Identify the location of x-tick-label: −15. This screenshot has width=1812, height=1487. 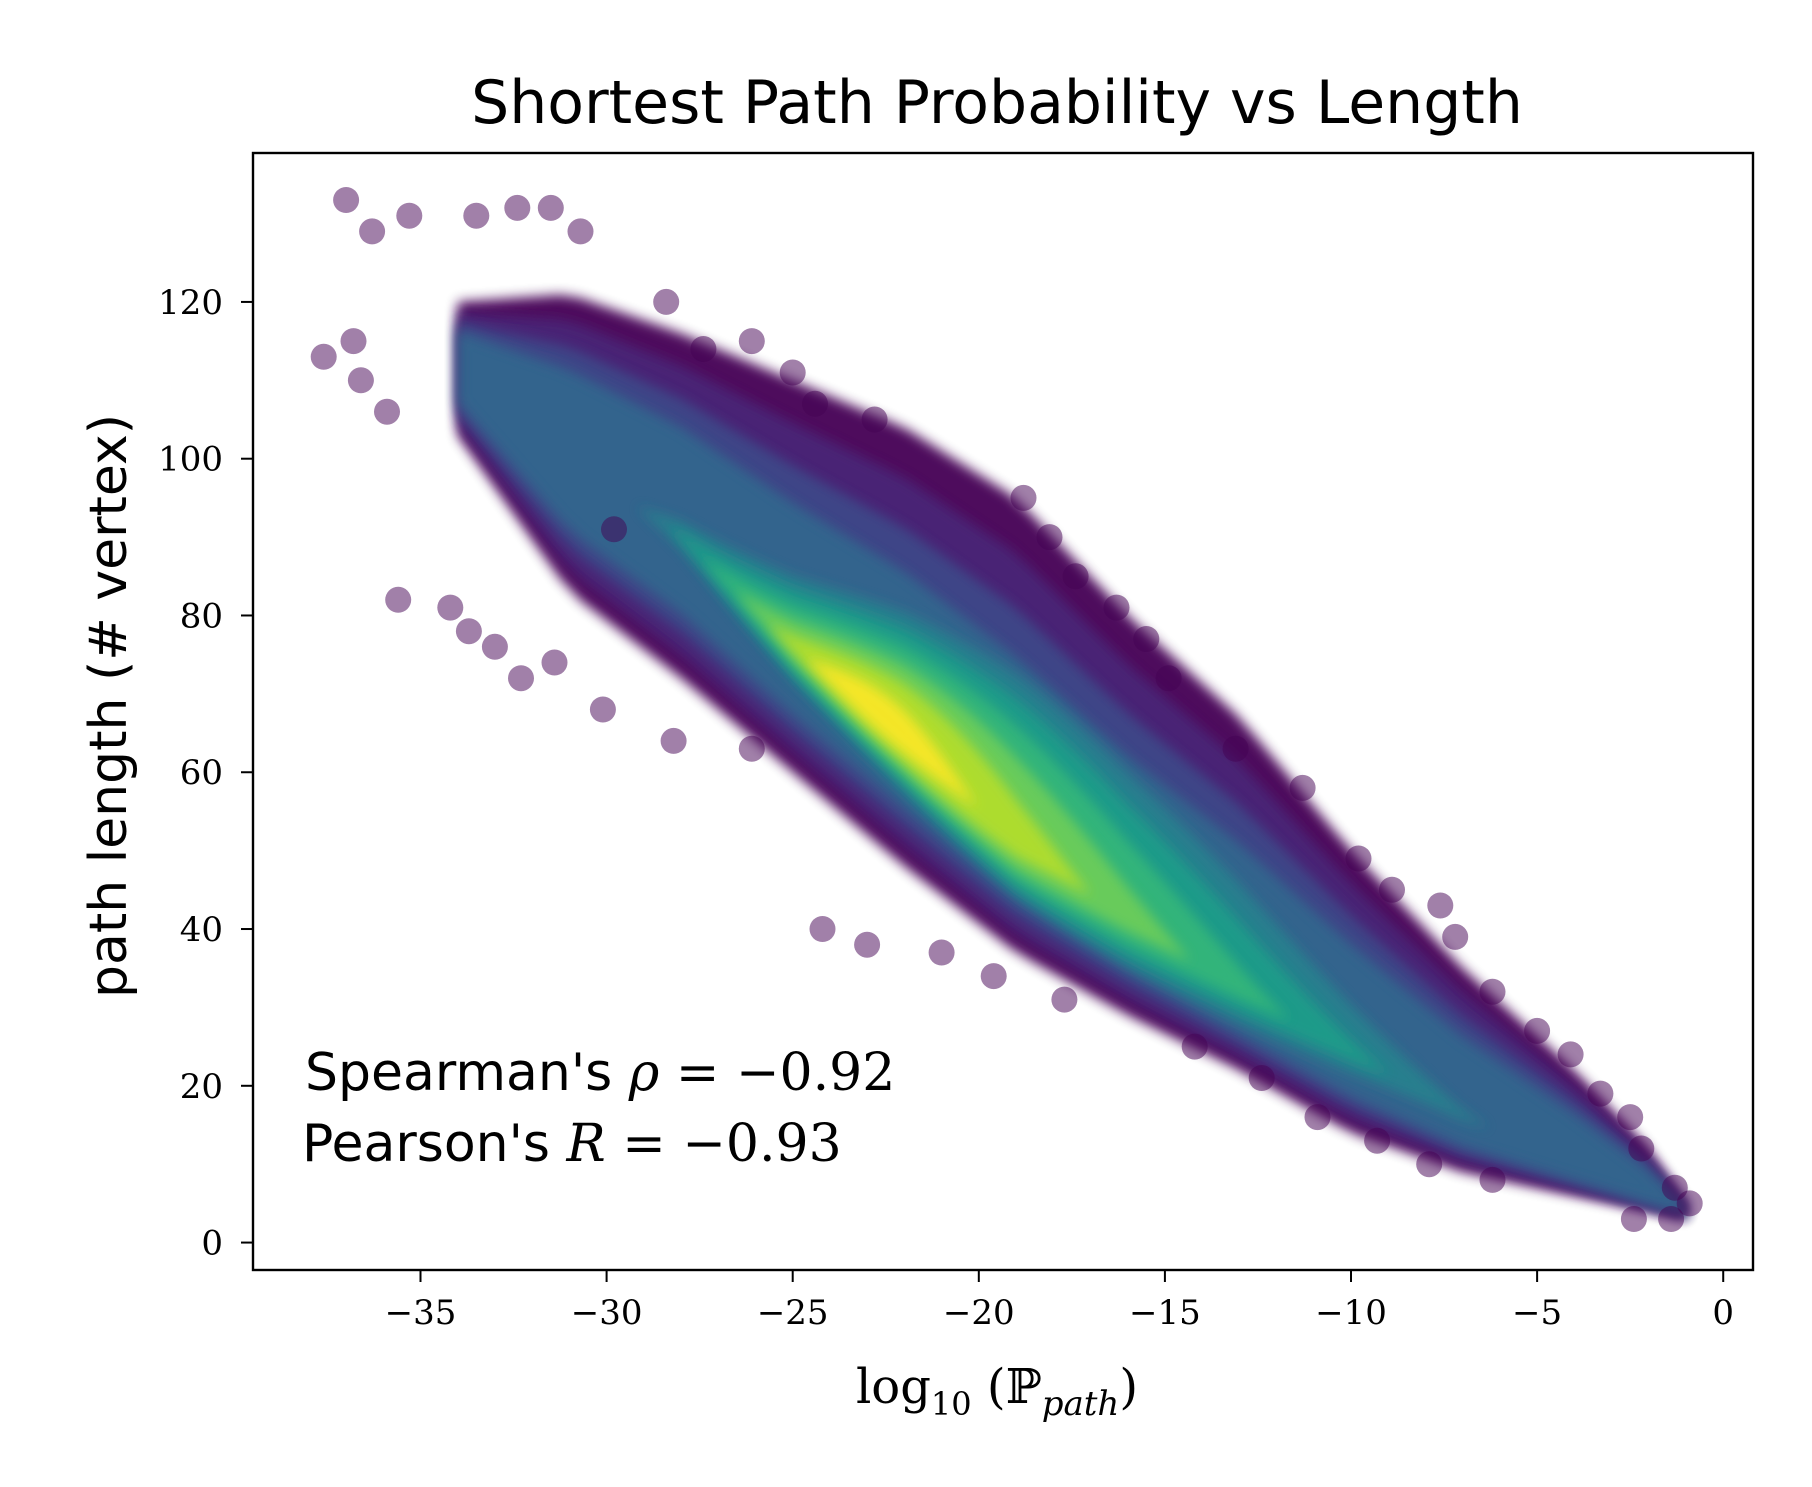
(1165, 1313).